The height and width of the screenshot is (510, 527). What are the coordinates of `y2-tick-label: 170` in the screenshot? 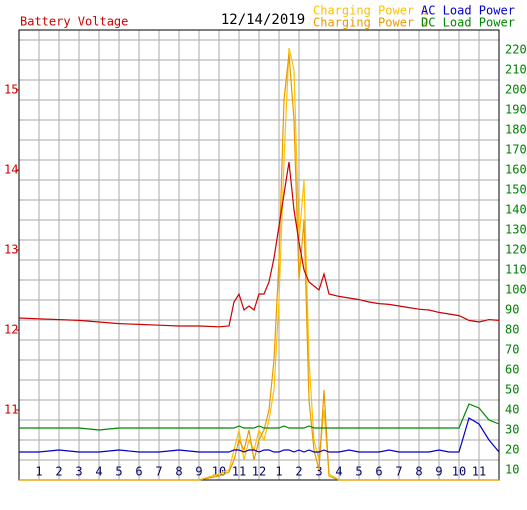 It's located at (516, 150).